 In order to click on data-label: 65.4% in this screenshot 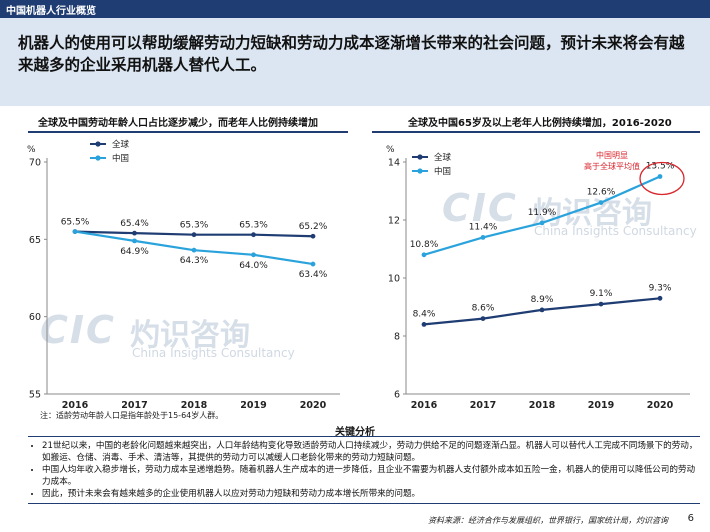, I will do `click(134, 224)`.